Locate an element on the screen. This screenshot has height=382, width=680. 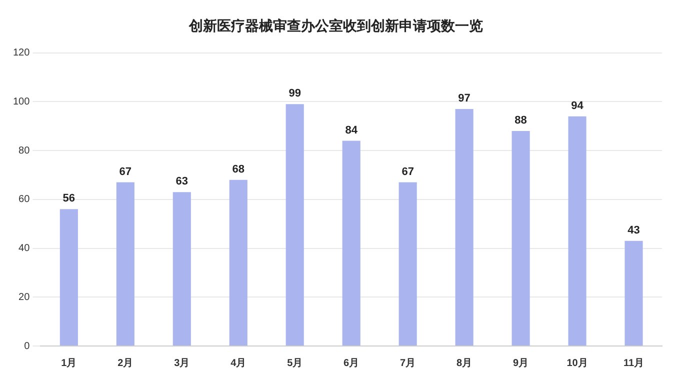
x-tick-label: 11月 is located at coordinates (633, 363).